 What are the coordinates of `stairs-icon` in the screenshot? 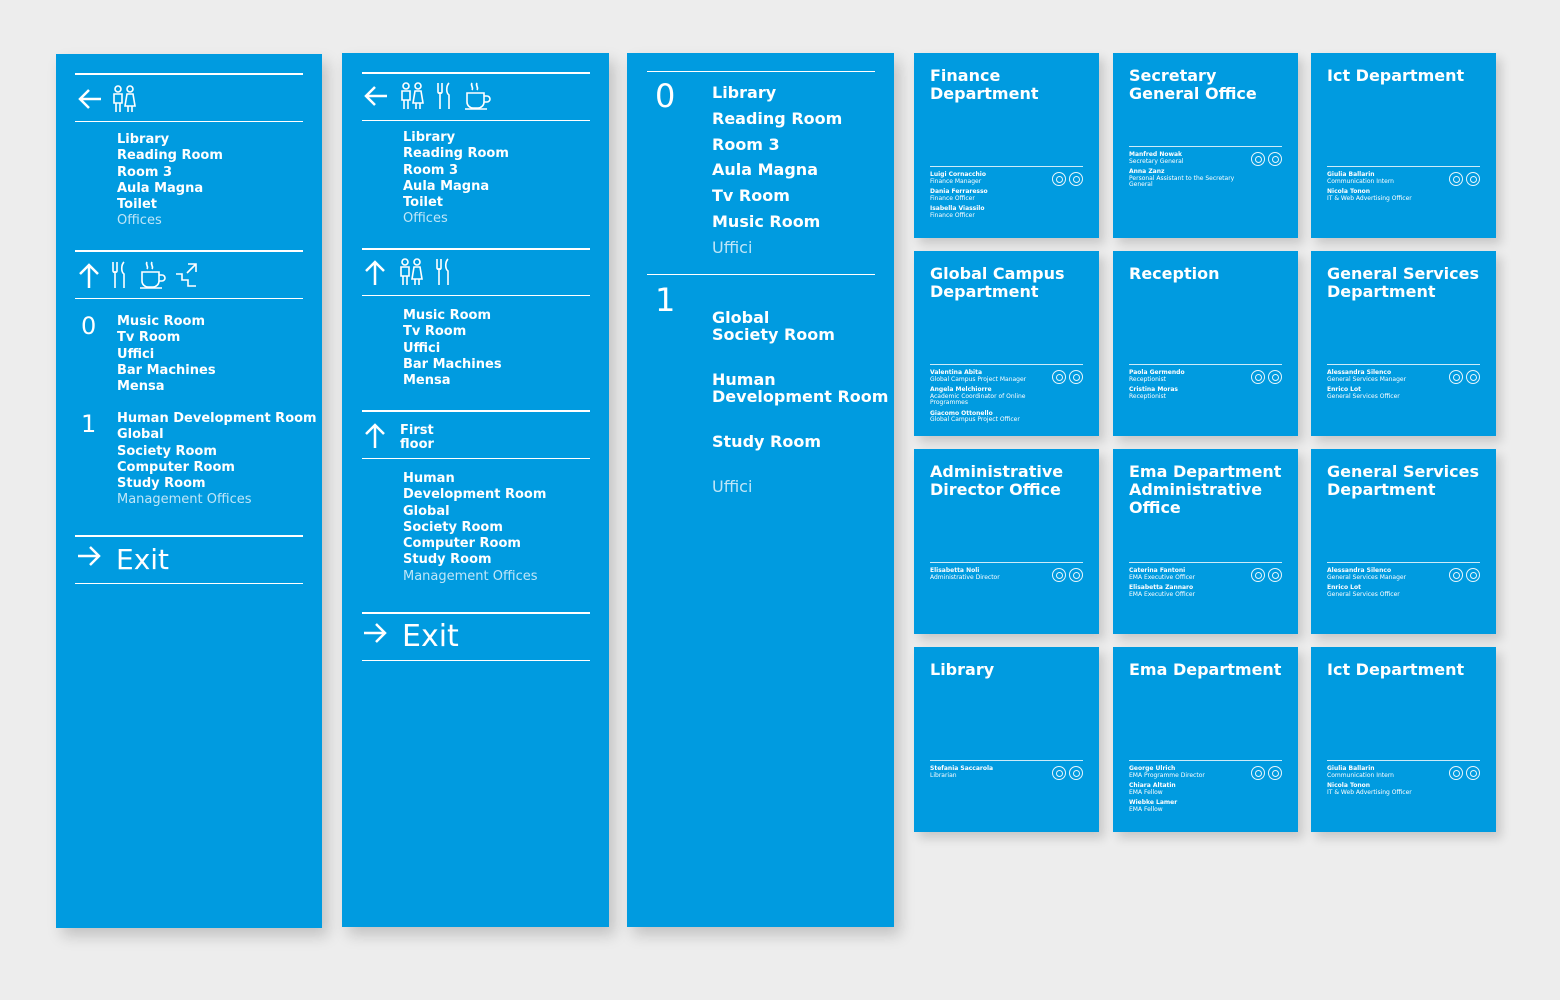 It's located at (188, 275).